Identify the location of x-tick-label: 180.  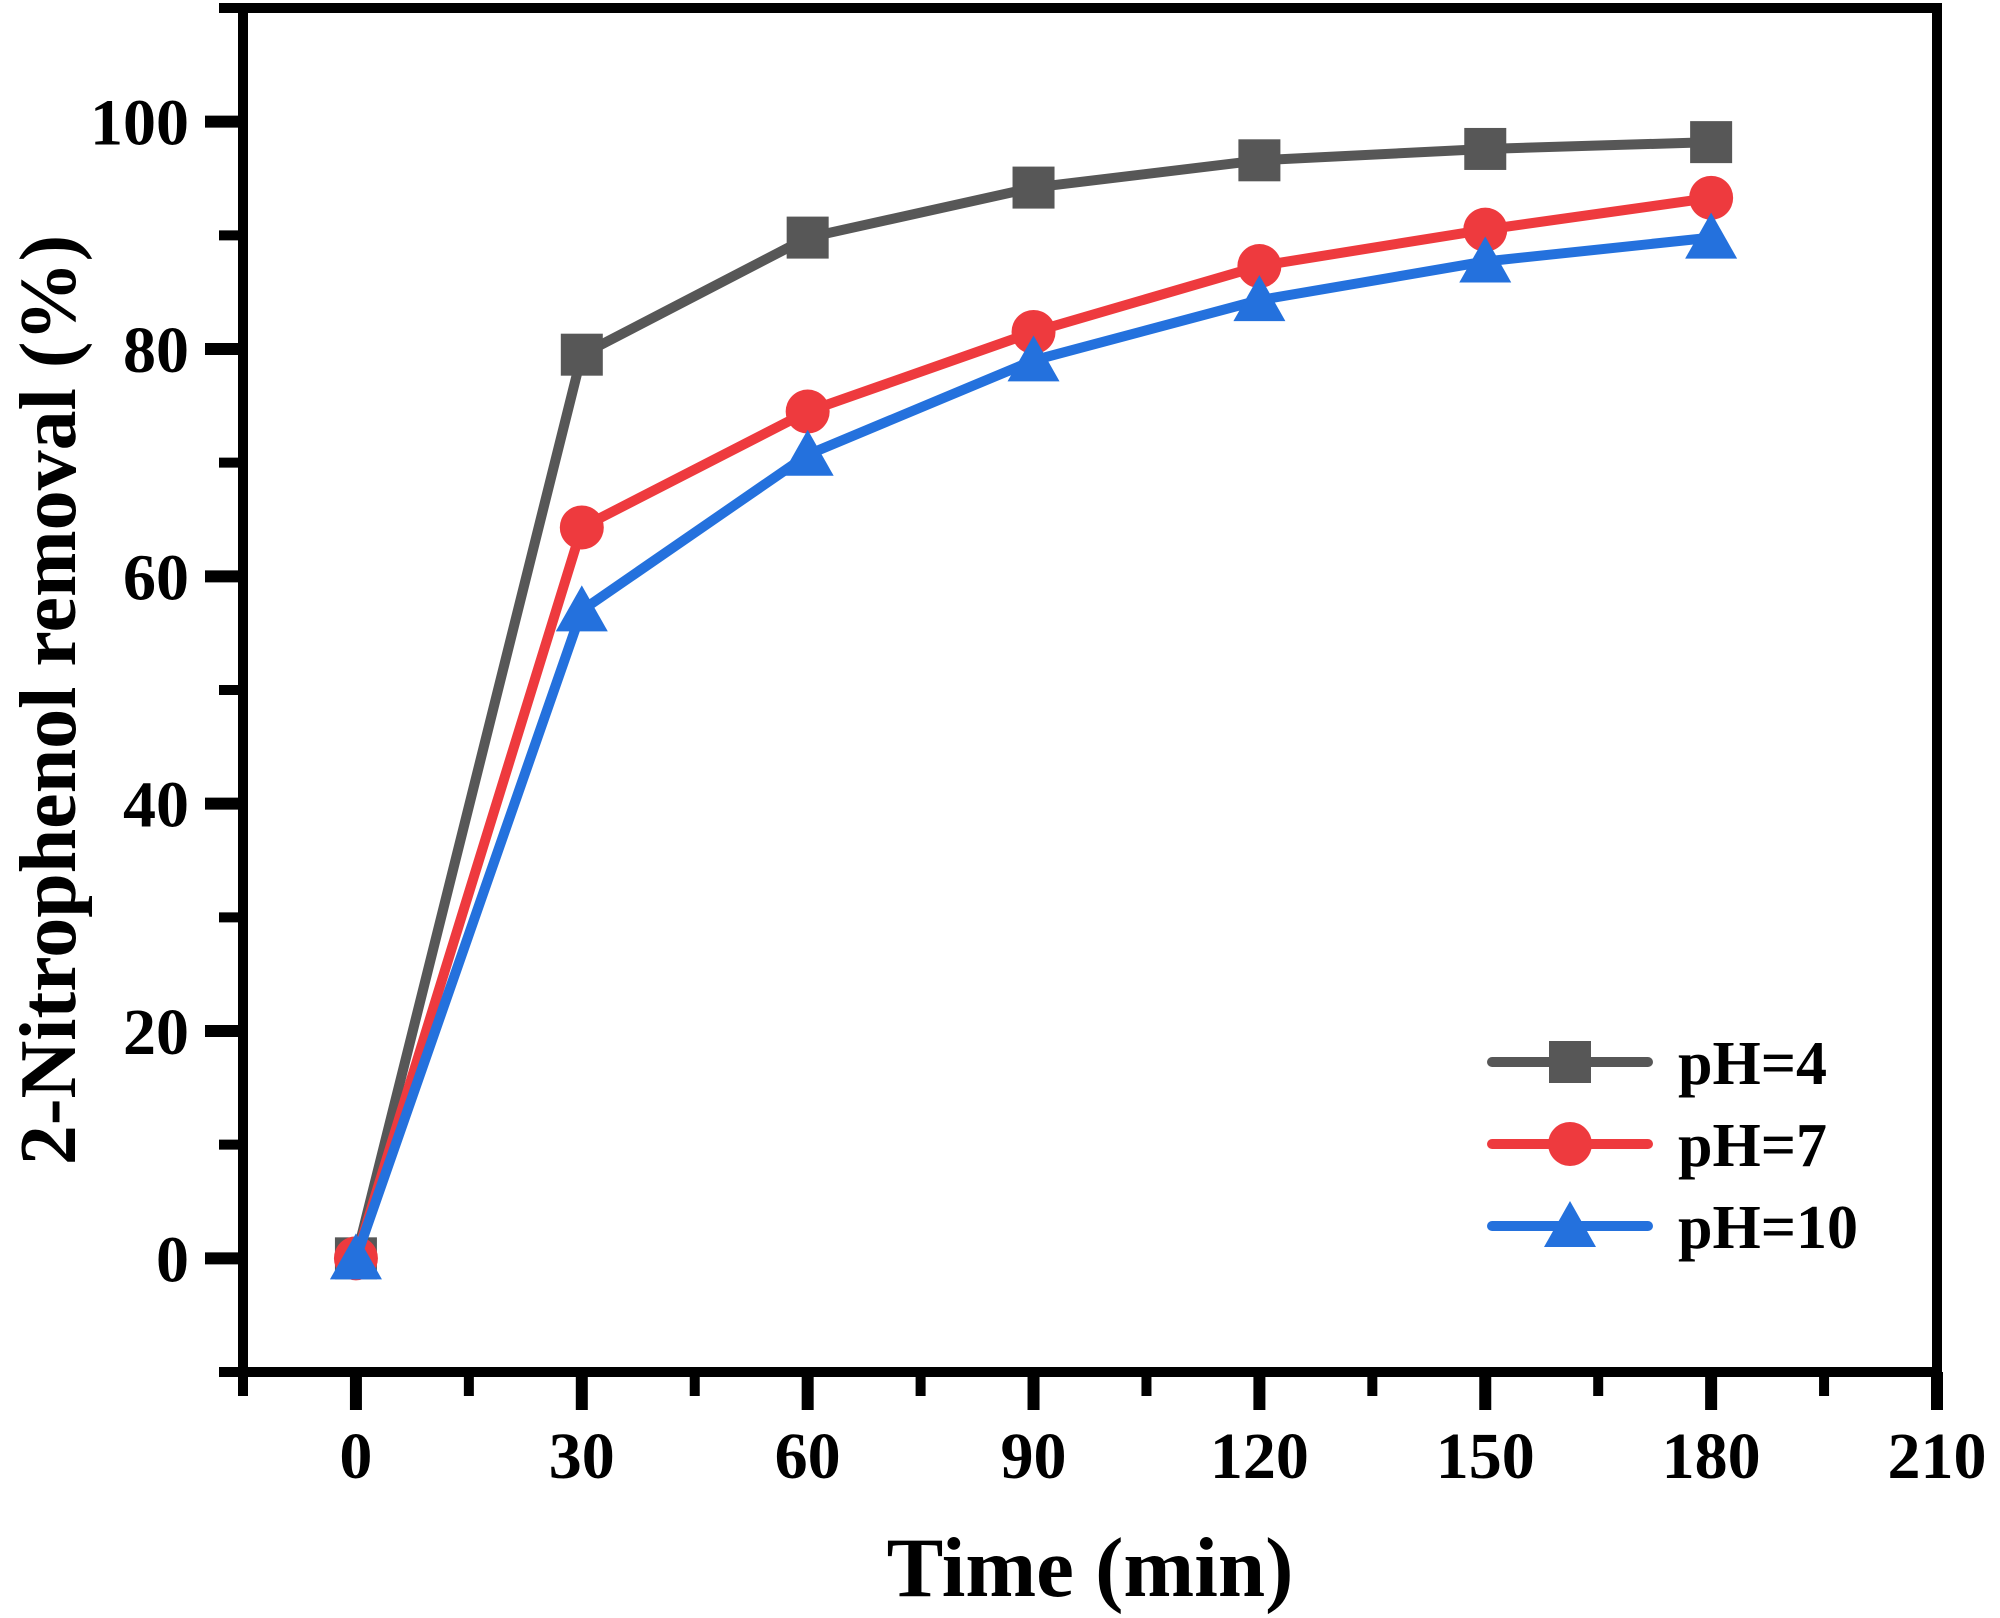
(1711, 1456).